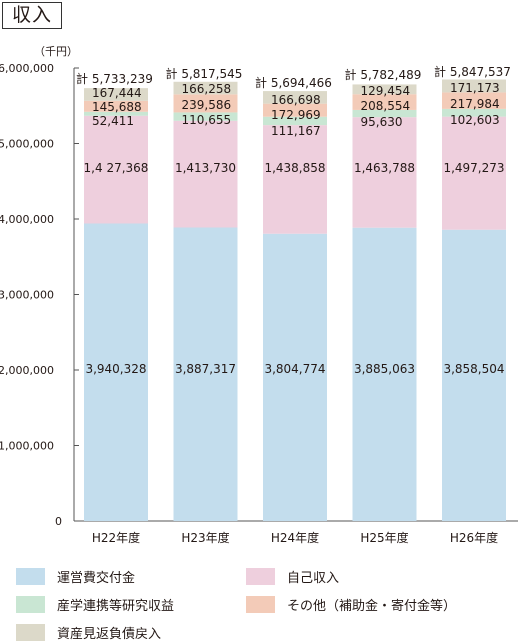  I want to click on total-label: 計 5,694,466, so click(293, 82).